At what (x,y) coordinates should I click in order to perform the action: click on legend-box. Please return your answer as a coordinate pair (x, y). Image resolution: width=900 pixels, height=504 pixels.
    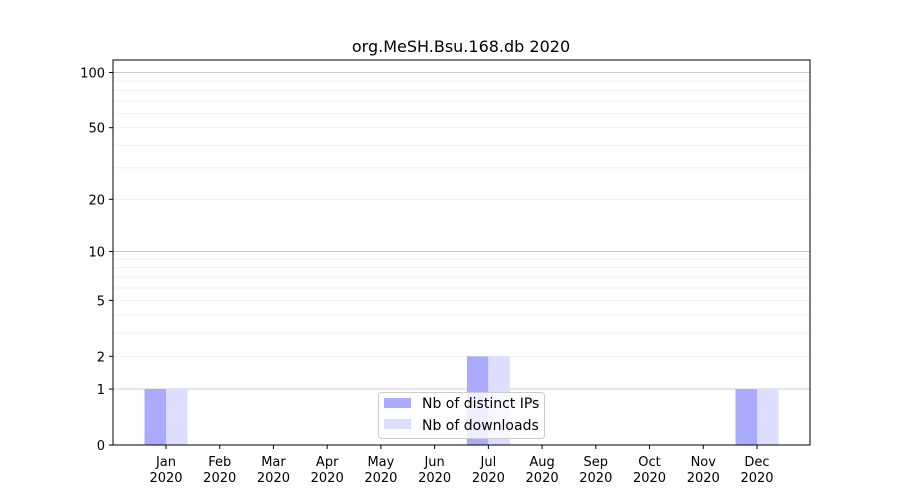
    Looking at the image, I should click on (461, 415).